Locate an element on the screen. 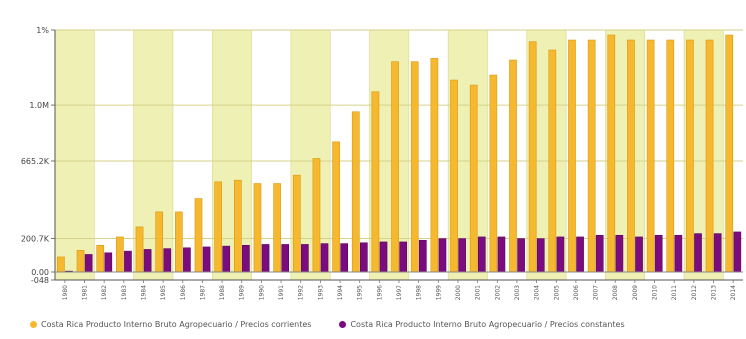 The height and width of the screenshot is (339, 746). bar-constantes-1999 is located at coordinates (442, 255).